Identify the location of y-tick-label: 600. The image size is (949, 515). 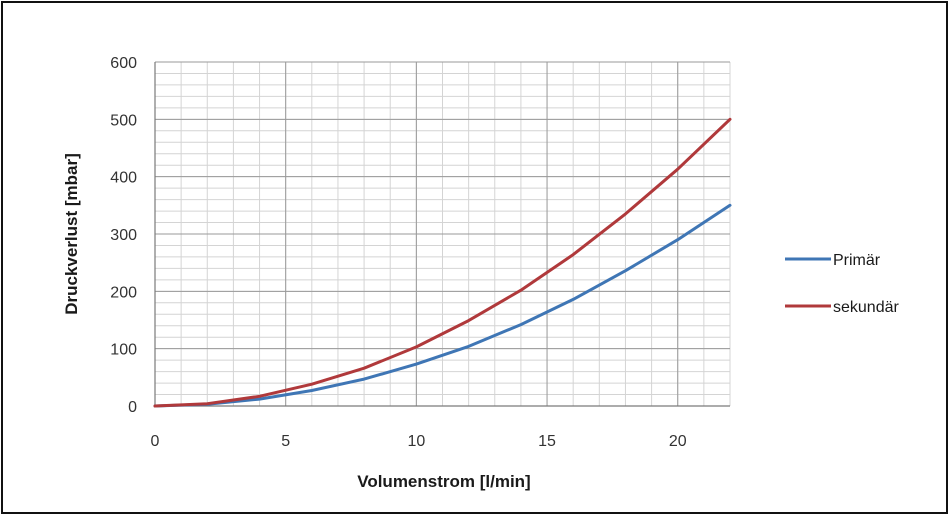
(123, 63).